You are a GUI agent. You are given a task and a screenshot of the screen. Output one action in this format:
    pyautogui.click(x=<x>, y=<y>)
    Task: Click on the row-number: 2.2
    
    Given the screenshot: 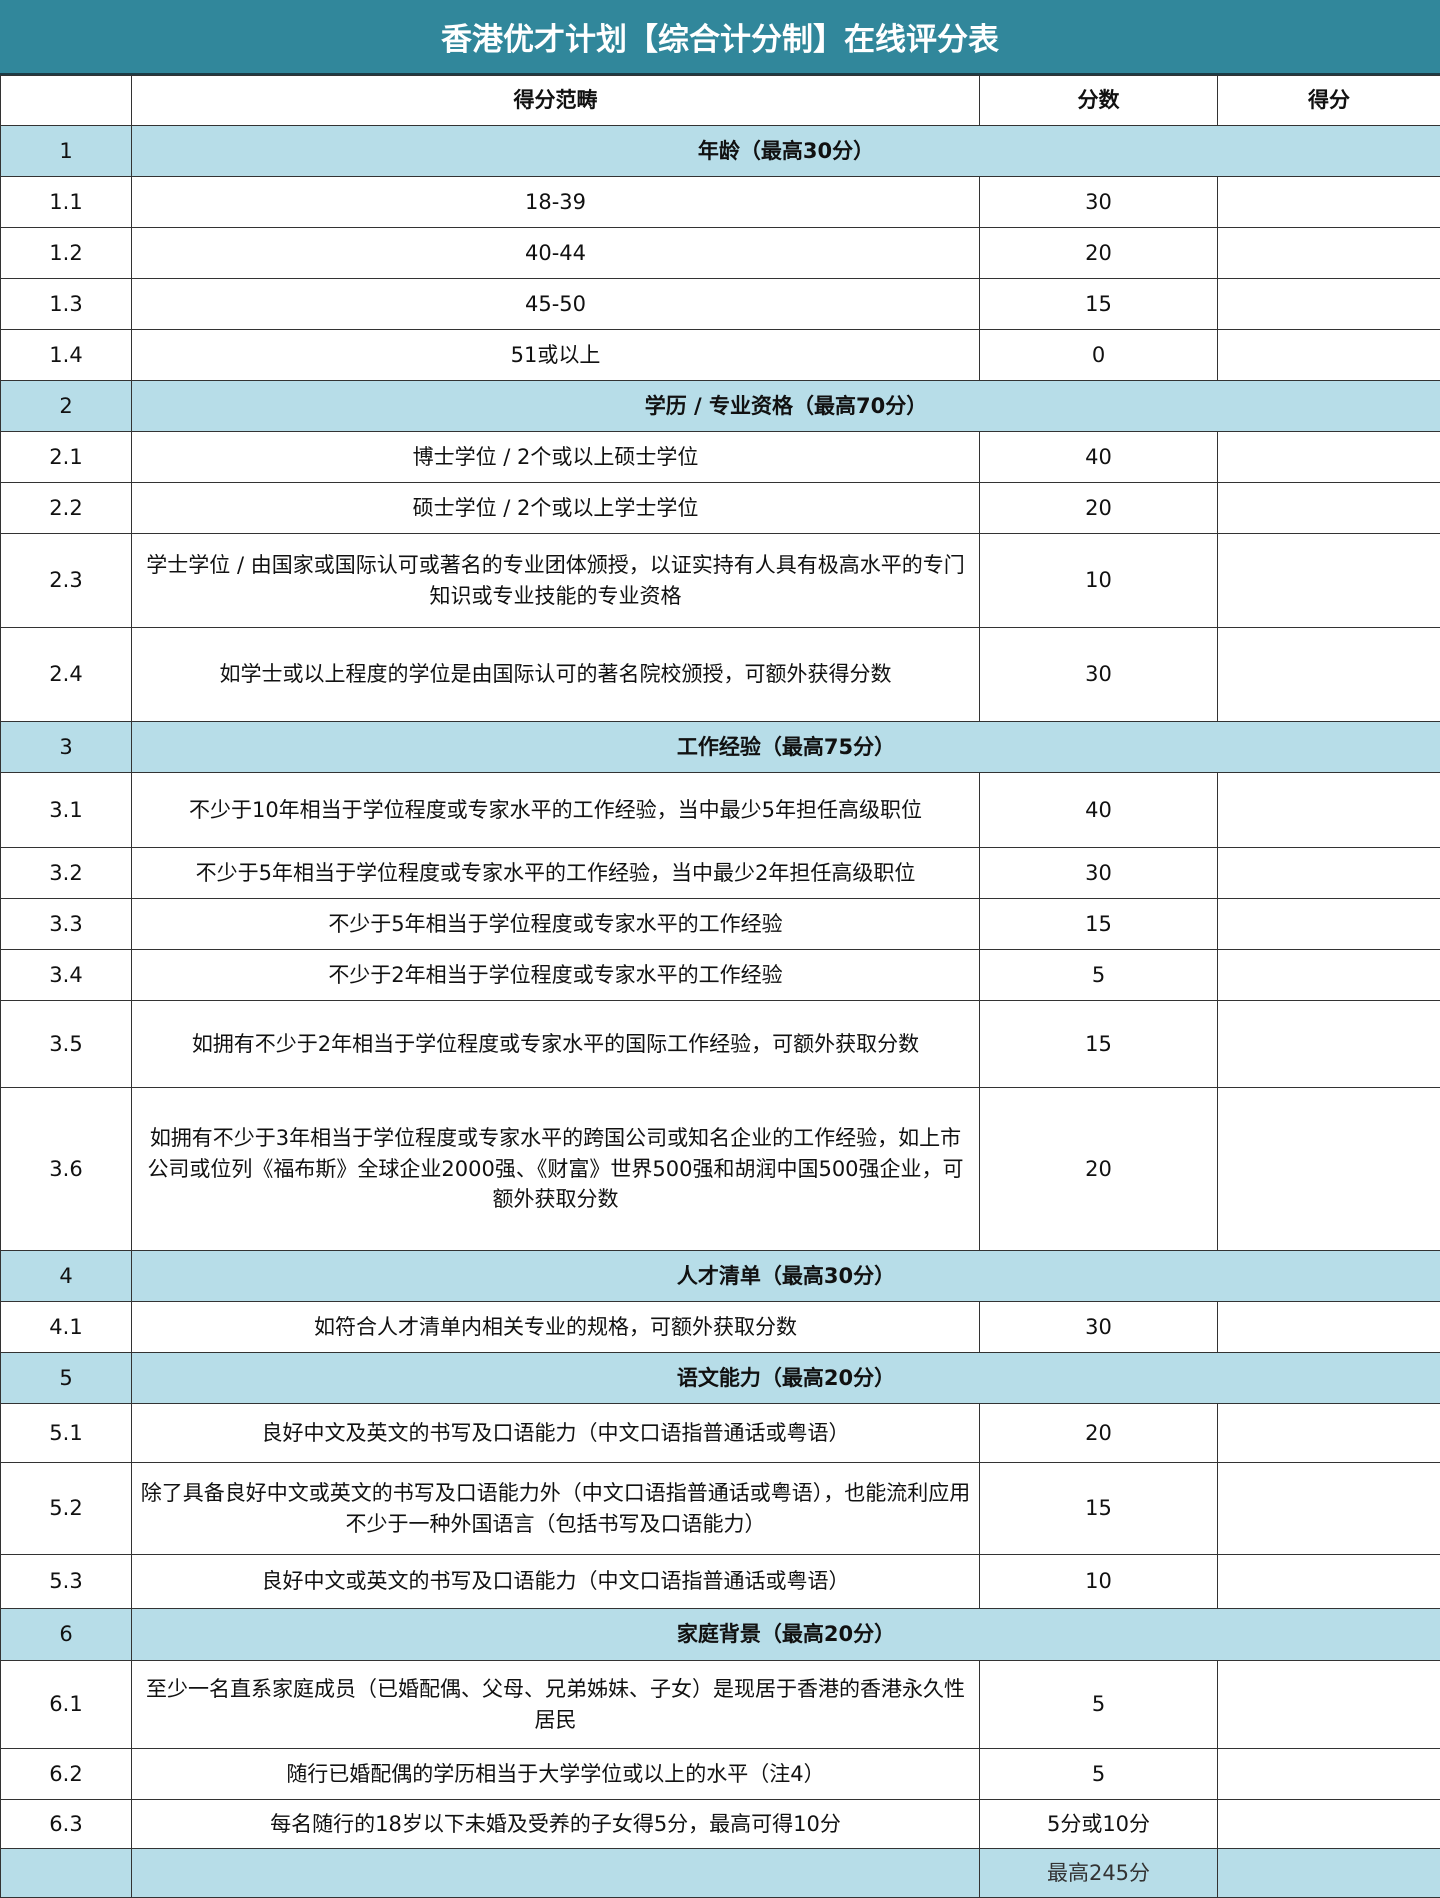 What is the action you would take?
    pyautogui.click(x=66, y=508)
    